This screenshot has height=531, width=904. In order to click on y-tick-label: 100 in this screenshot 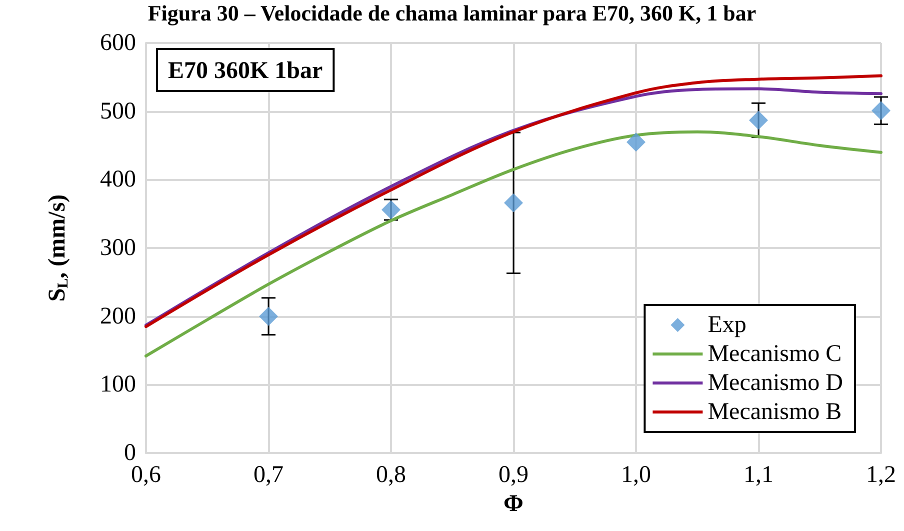, I will do `click(118, 385)`.